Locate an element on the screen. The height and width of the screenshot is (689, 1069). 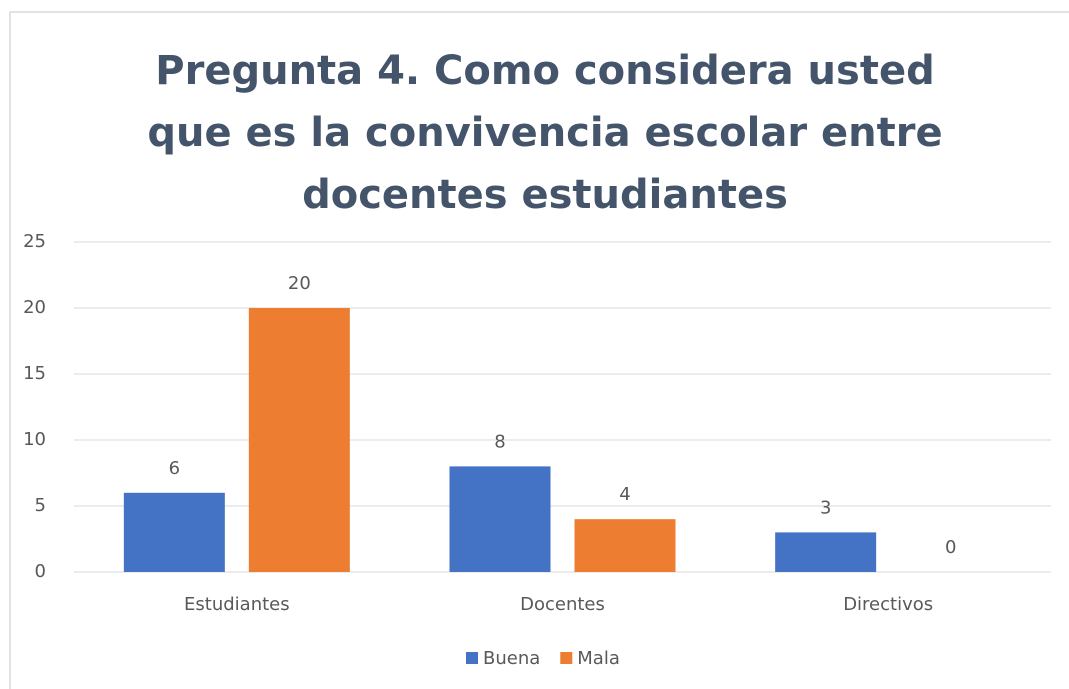
y-tick-label: 0 is located at coordinates (40, 571).